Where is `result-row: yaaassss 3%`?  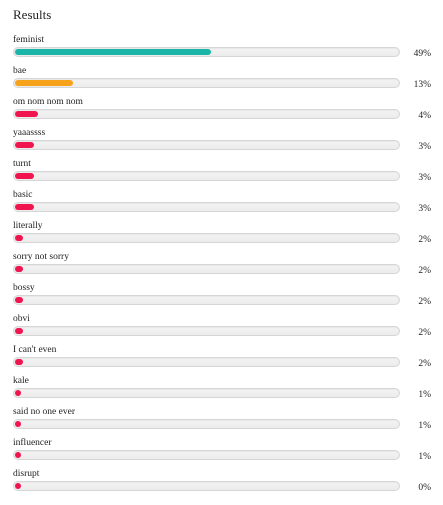
result-row: yaaassss 3% is located at coordinates (223, 142).